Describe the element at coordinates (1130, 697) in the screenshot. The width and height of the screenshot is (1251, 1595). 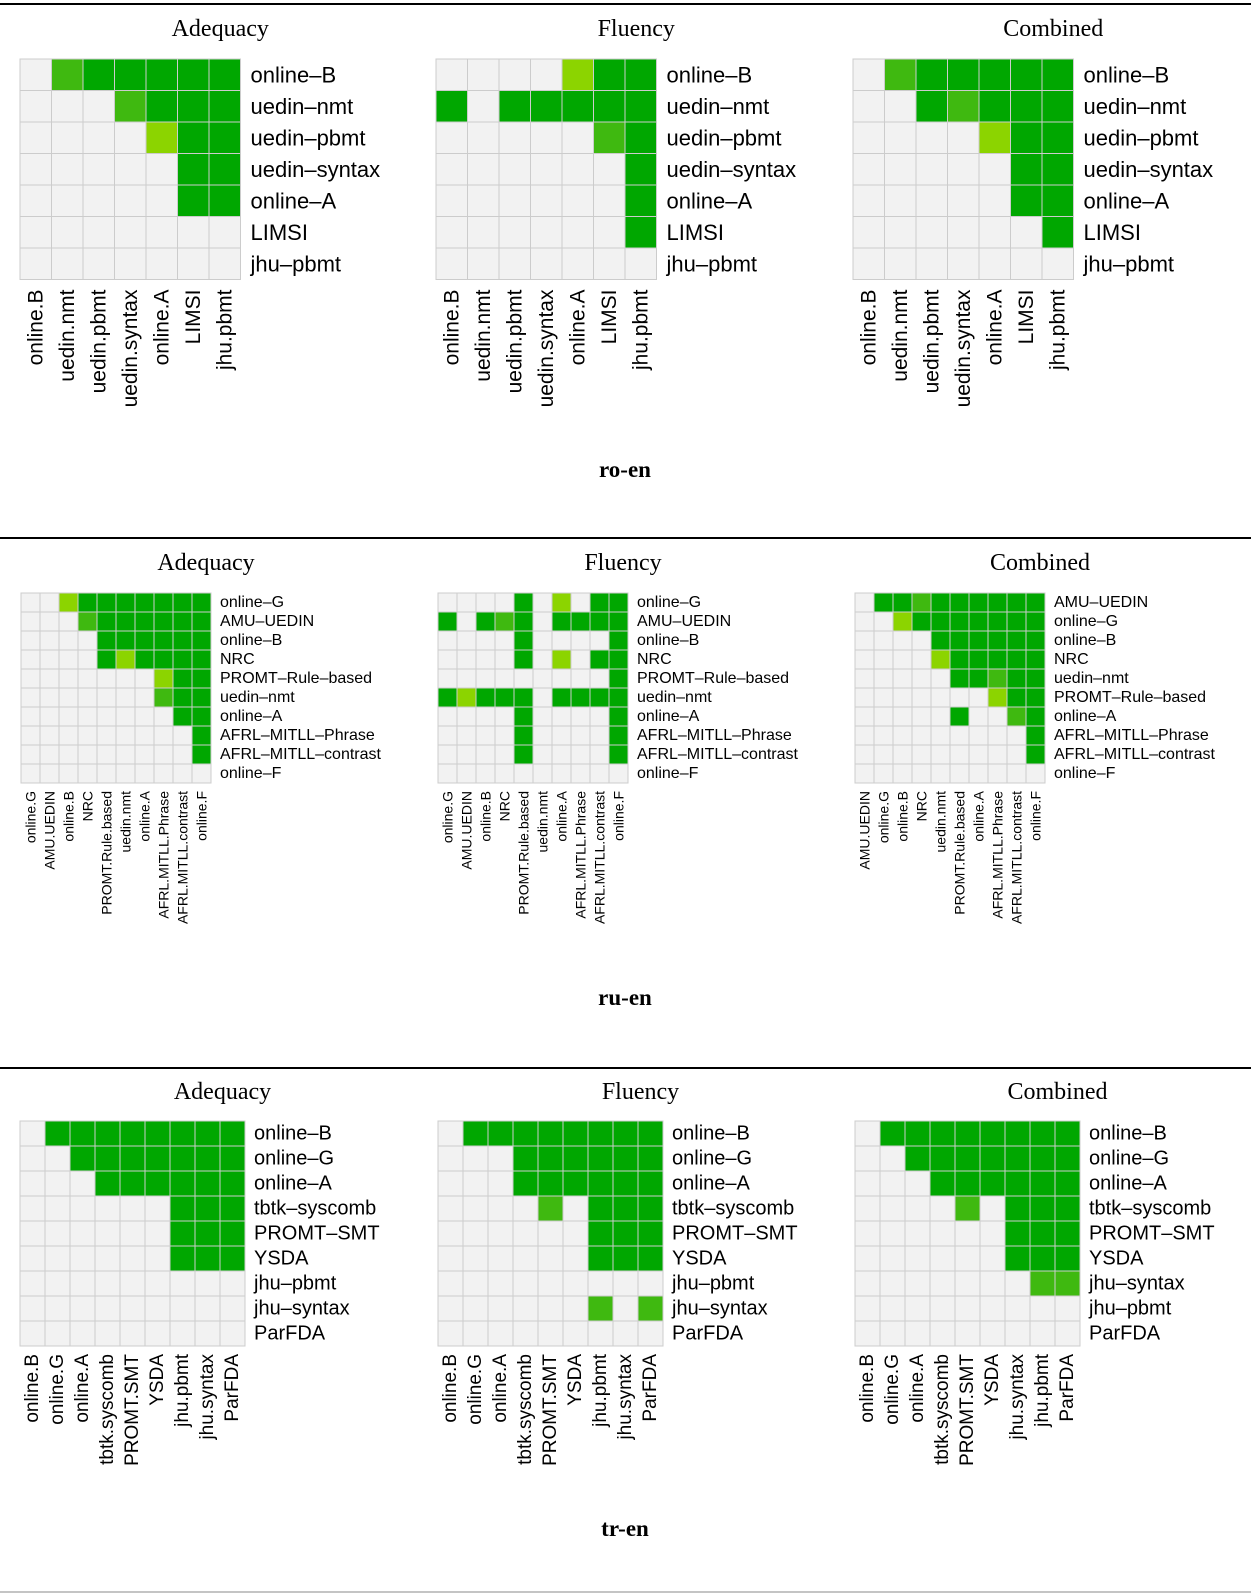
I see `row-label: PROMT–Rule–based` at that location.